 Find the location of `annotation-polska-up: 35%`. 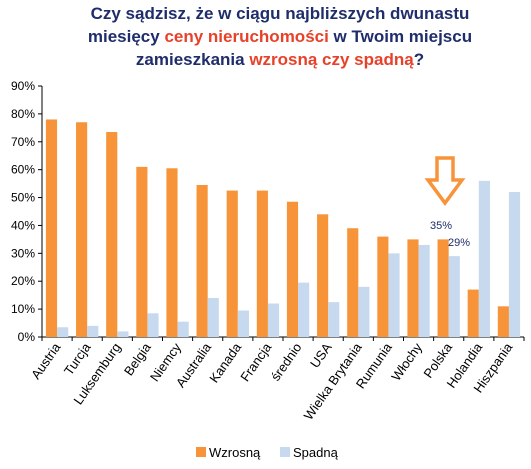

annotation-polska-up: 35% is located at coordinates (441, 226).